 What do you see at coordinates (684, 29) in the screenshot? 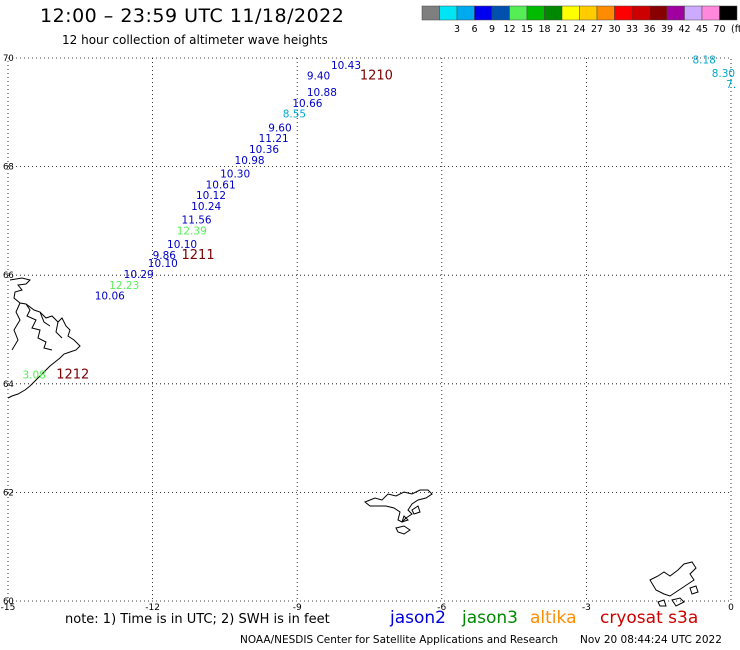
I see `legend-tick-label: 42` at bounding box center [684, 29].